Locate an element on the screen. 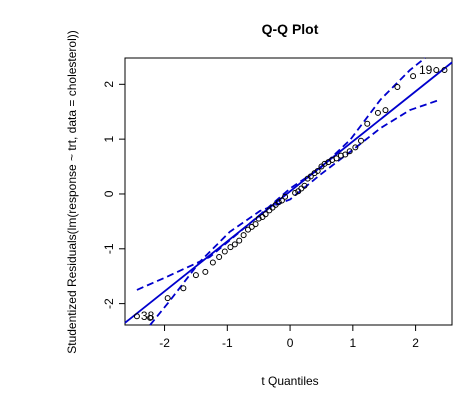 This screenshot has width=474, height=410. y-tick-label: 2 is located at coordinates (109, 84).